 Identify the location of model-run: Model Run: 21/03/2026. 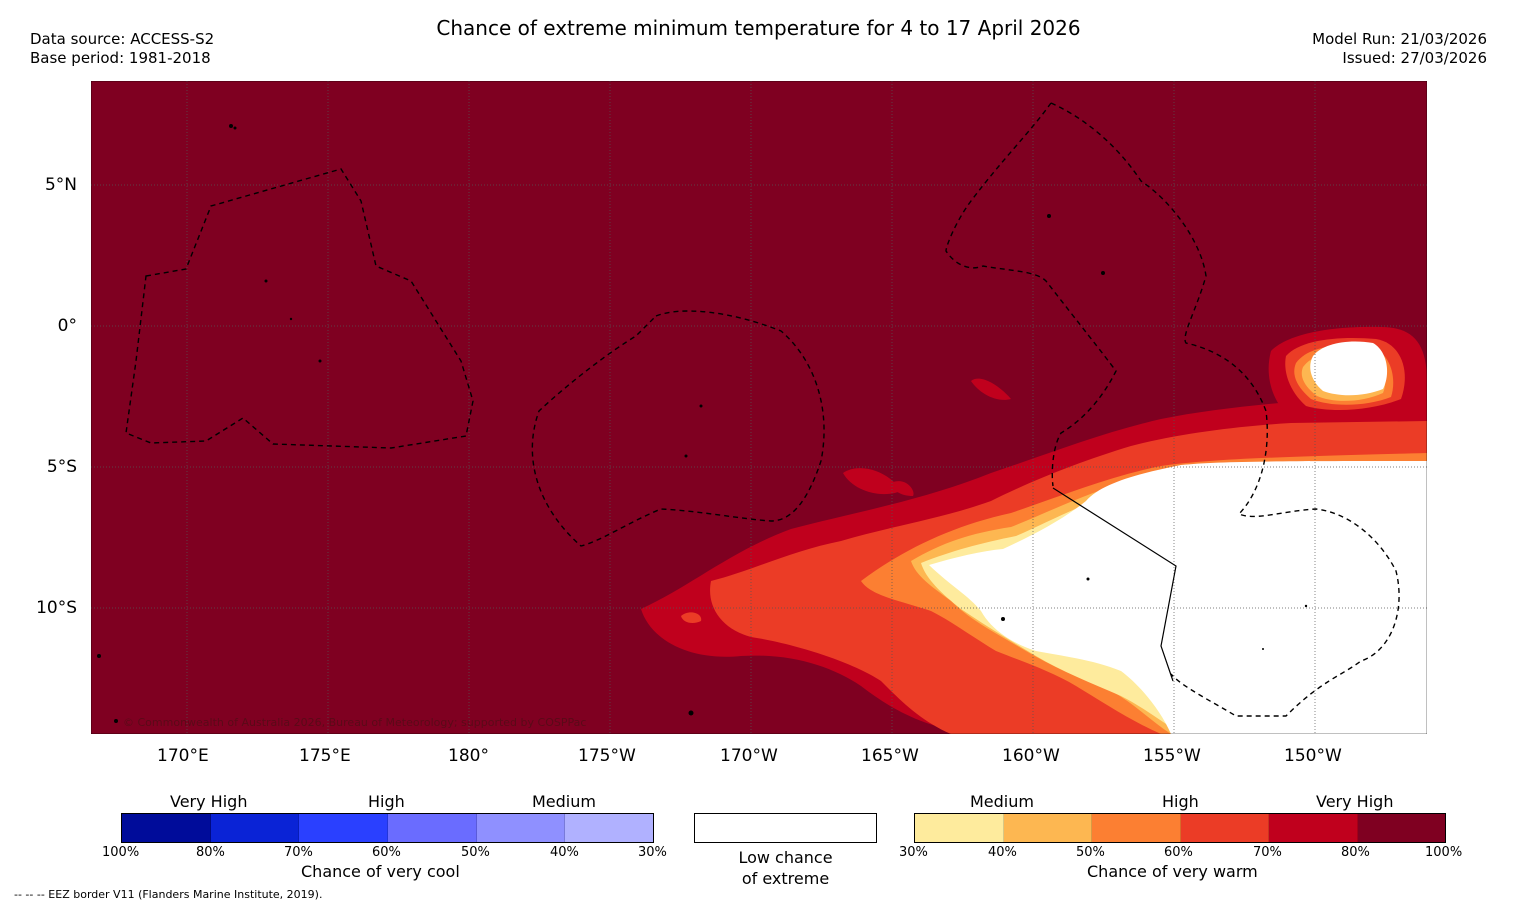
(1399, 39).